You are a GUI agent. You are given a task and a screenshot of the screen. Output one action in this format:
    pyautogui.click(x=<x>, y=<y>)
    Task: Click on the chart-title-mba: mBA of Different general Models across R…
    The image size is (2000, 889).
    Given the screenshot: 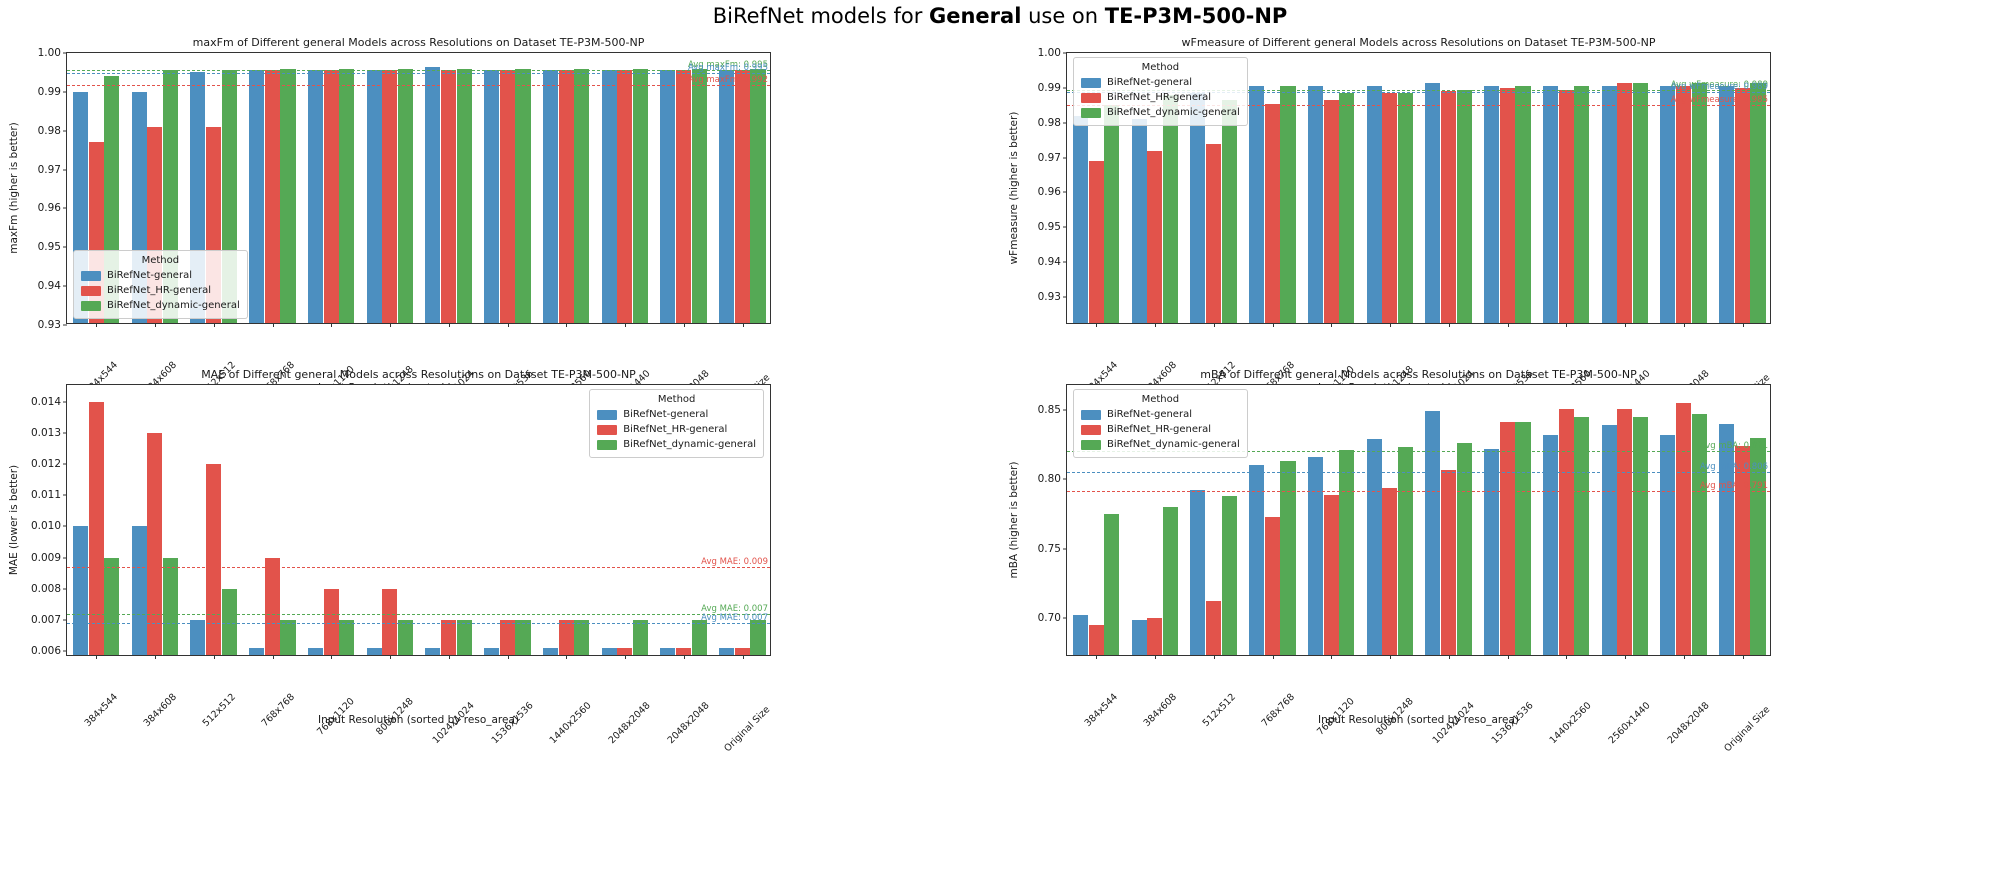 What is the action you would take?
    pyautogui.click(x=1418, y=374)
    